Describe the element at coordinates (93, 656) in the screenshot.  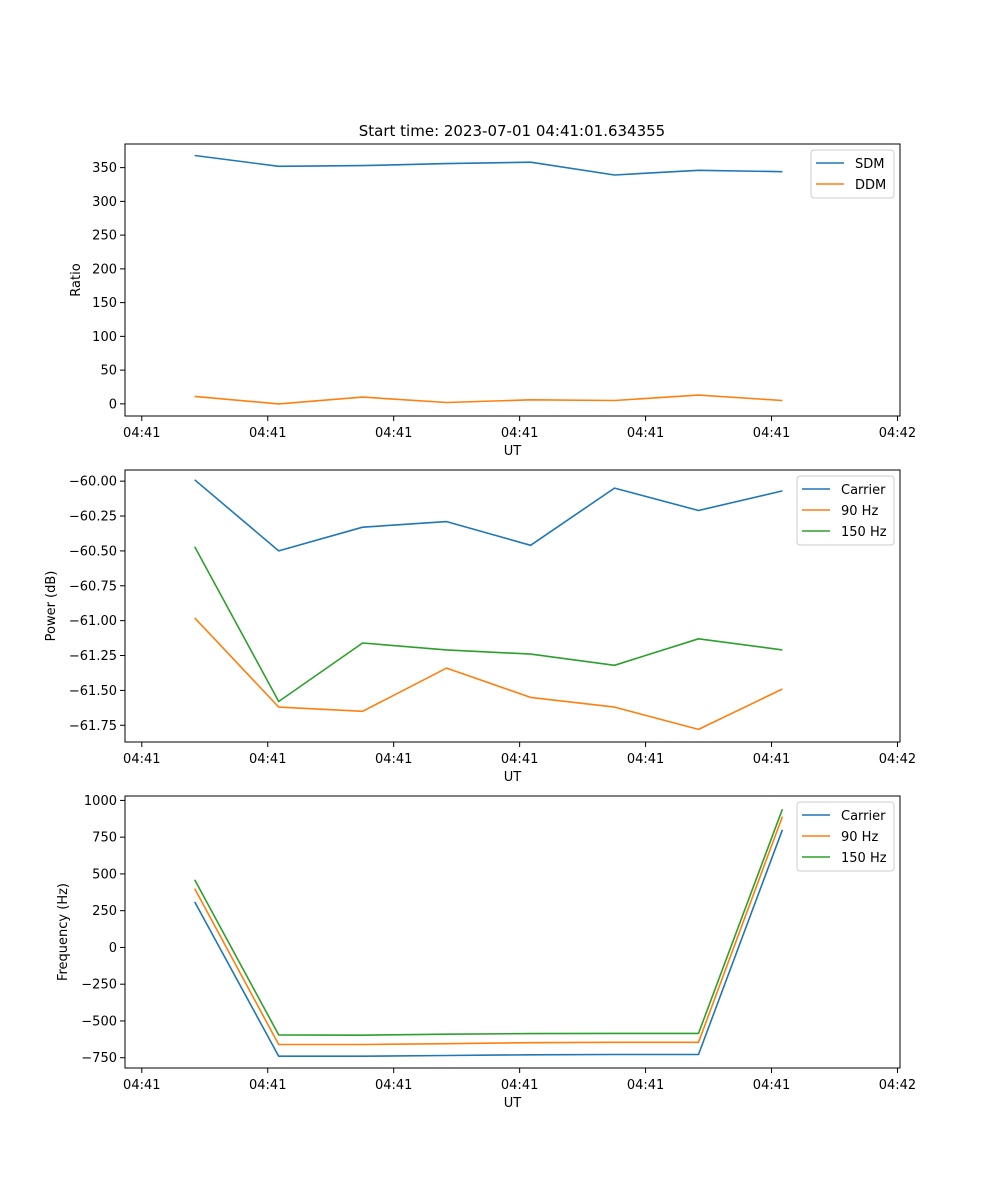
I see `y-tick-label: −61.25` at that location.